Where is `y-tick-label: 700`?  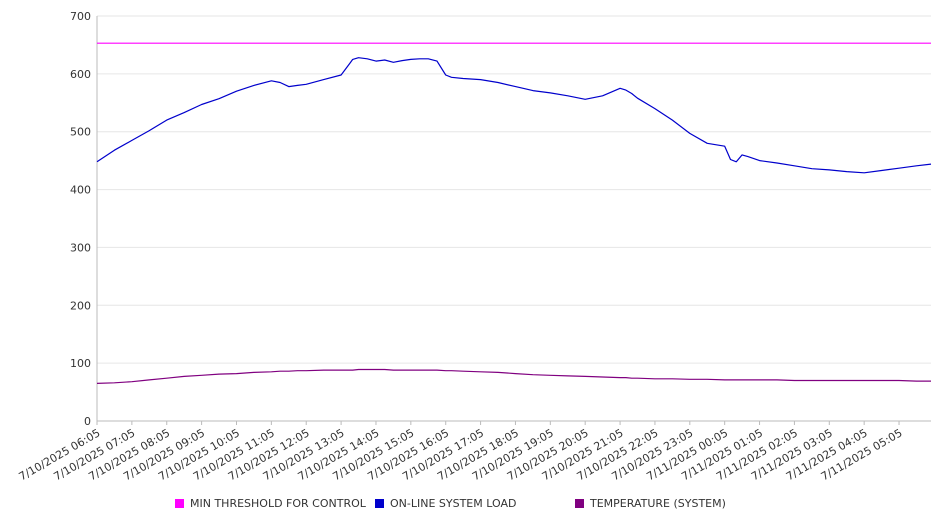
y-tick-label: 700 is located at coordinates (80, 16).